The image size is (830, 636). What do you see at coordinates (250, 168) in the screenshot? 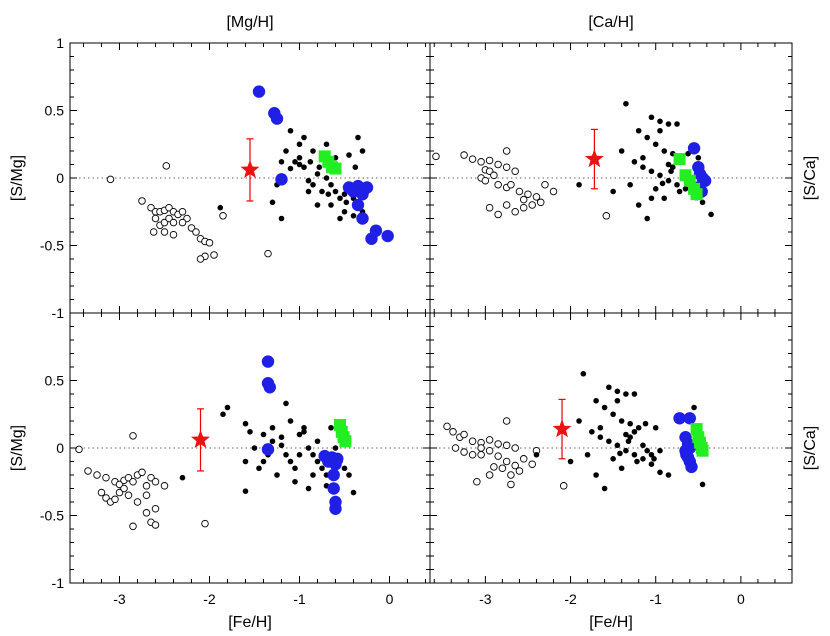
I see `red-star-point` at bounding box center [250, 168].